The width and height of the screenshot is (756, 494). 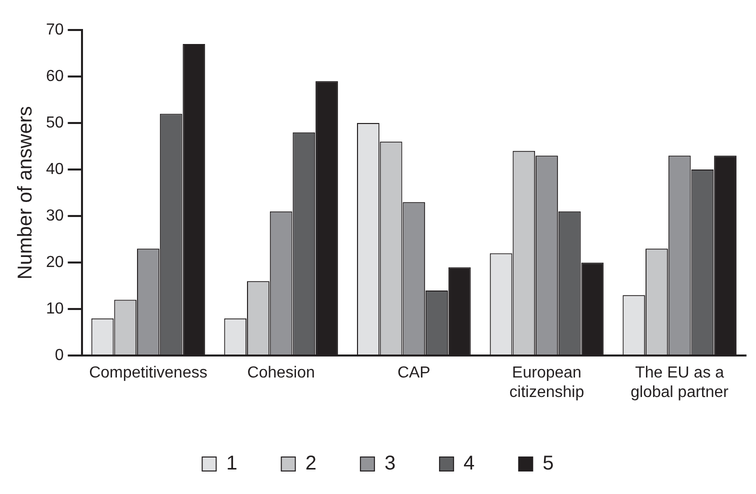 What do you see at coordinates (55, 76) in the screenshot?
I see `y-tick-label: 60` at bounding box center [55, 76].